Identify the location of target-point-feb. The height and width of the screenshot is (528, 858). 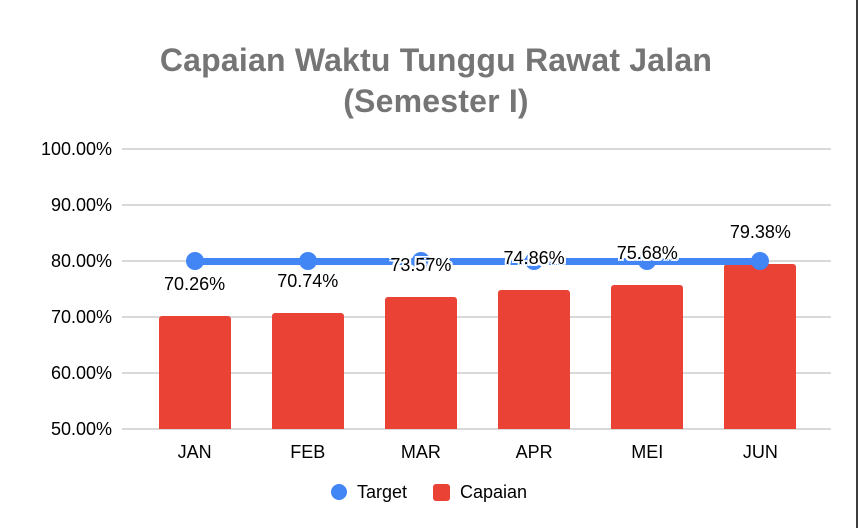
(307, 261).